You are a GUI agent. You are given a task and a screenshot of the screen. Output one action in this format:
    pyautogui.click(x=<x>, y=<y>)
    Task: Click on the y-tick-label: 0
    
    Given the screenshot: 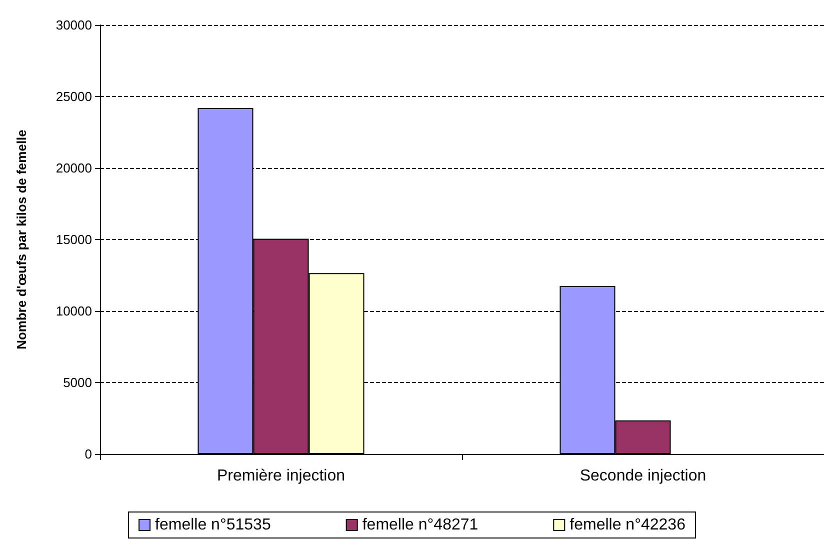 What is the action you would take?
    pyautogui.click(x=88, y=454)
    